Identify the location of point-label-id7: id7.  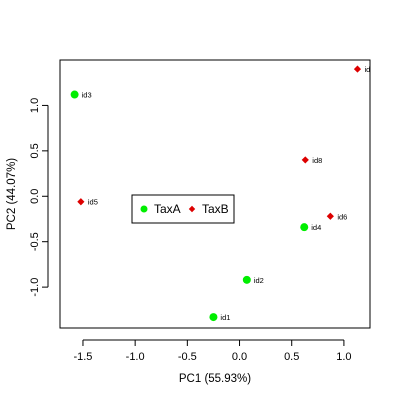
(369, 69).